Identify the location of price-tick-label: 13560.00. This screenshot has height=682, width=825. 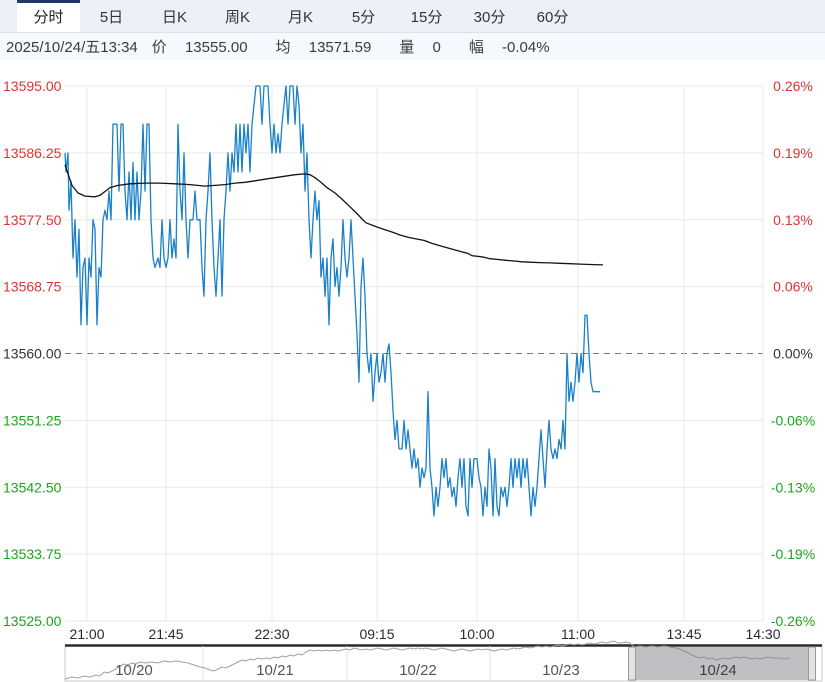
(32, 354).